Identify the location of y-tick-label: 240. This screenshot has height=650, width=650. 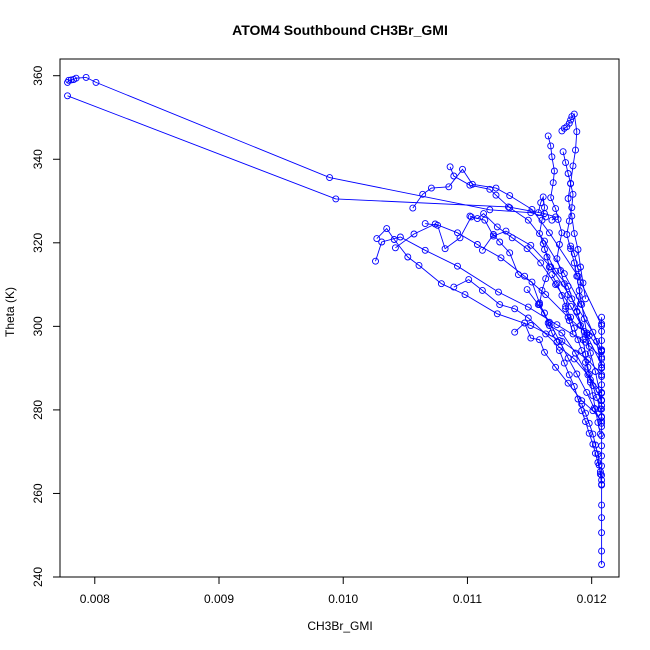
(38, 577).